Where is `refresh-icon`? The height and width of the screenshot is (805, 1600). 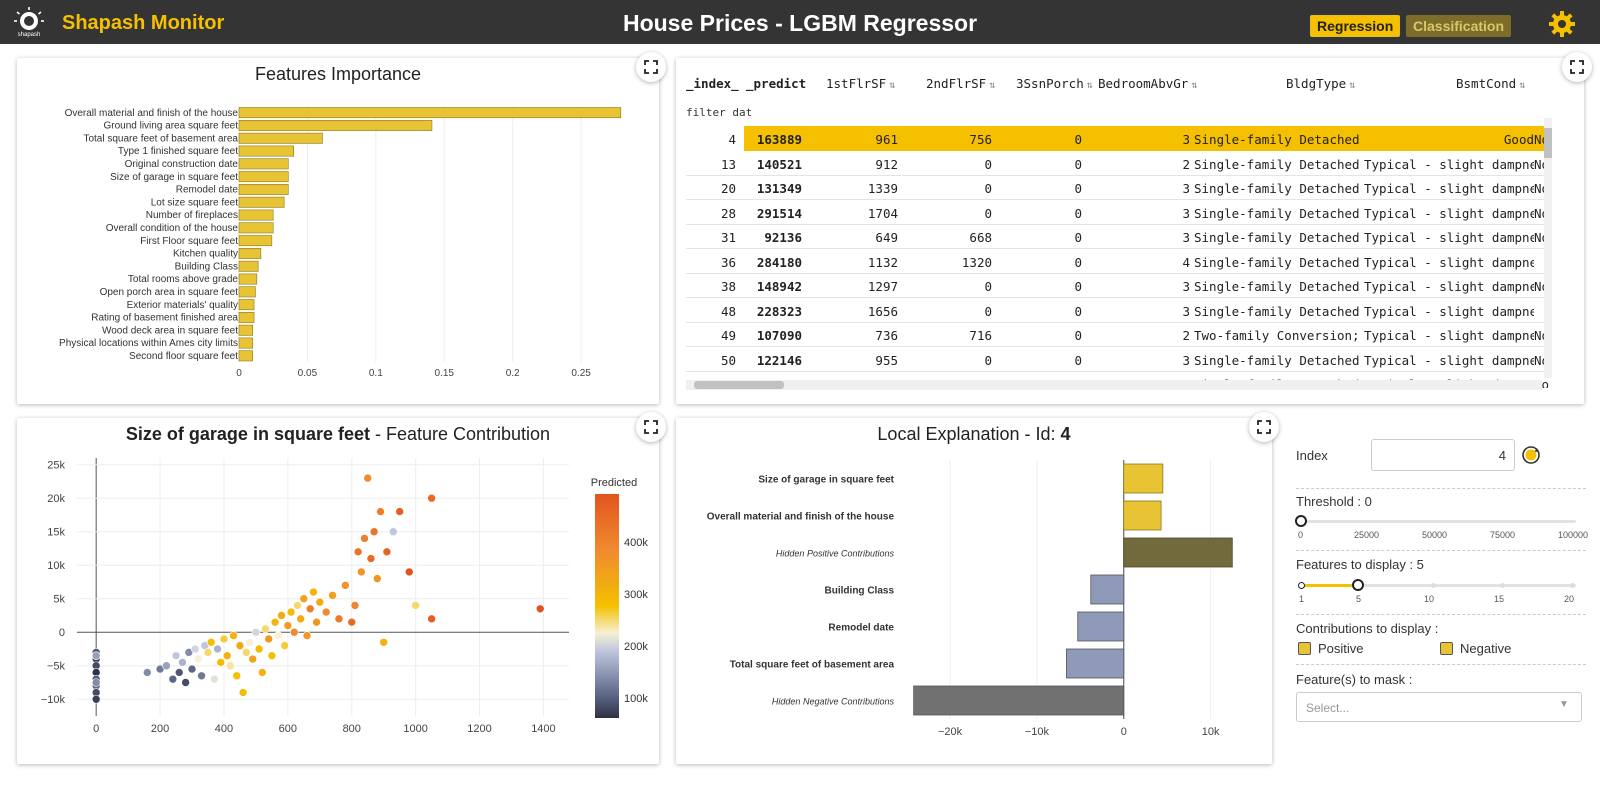
refresh-icon is located at coordinates (1531, 455).